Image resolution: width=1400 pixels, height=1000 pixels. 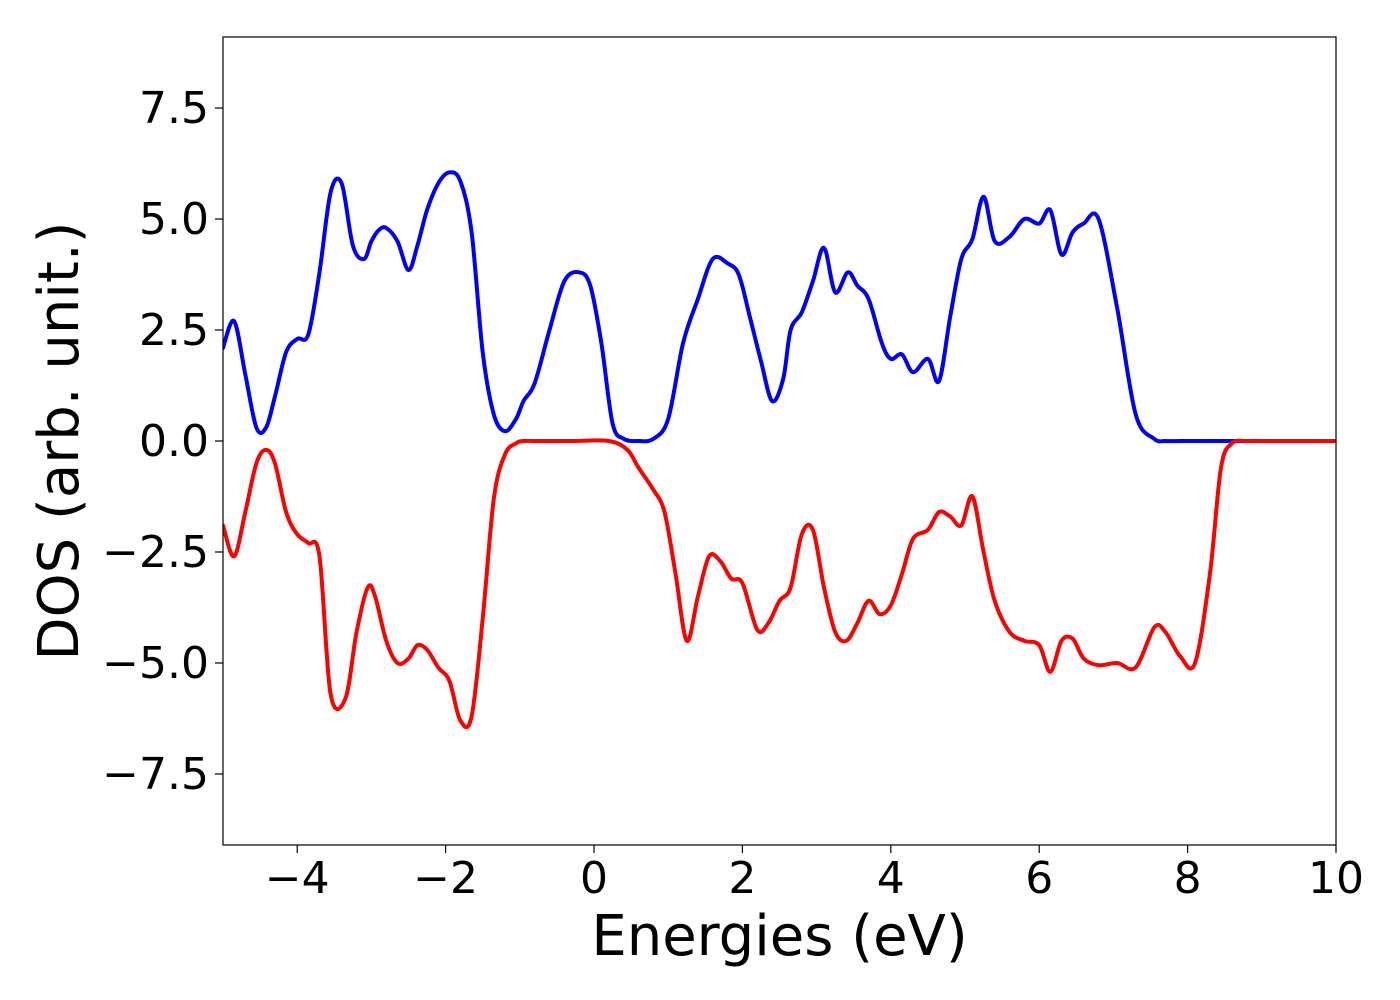 I want to click on y-axis-title: DOS (arb. unit.), so click(x=59, y=440).